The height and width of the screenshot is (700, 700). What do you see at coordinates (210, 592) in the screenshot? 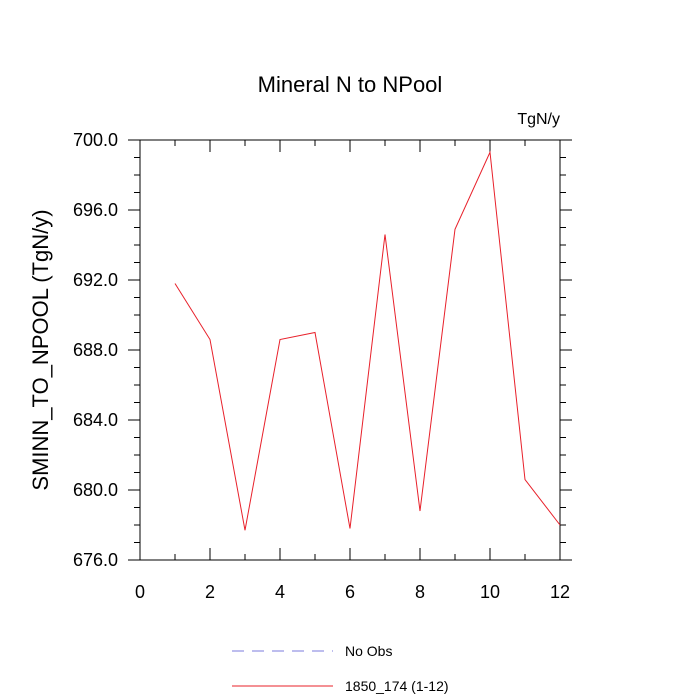
I see `x-tick-label: 2` at bounding box center [210, 592].